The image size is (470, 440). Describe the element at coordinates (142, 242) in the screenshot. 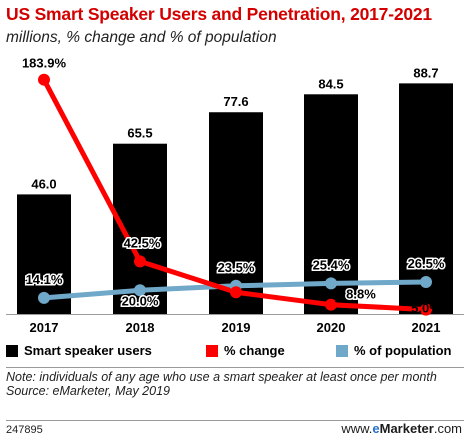

I see `change-data-label: 42.5%` at that location.